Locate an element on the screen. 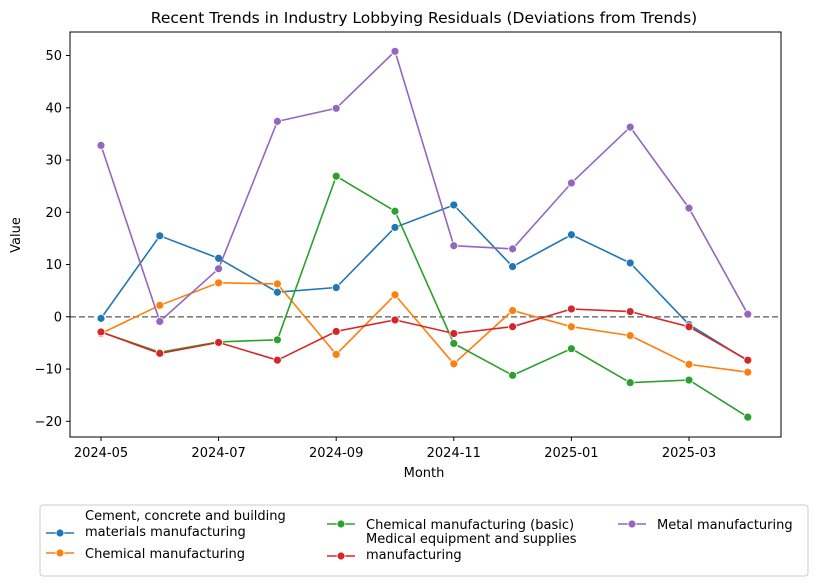 This screenshot has width=818, height=586. legend-box is located at coordinates (424, 540).